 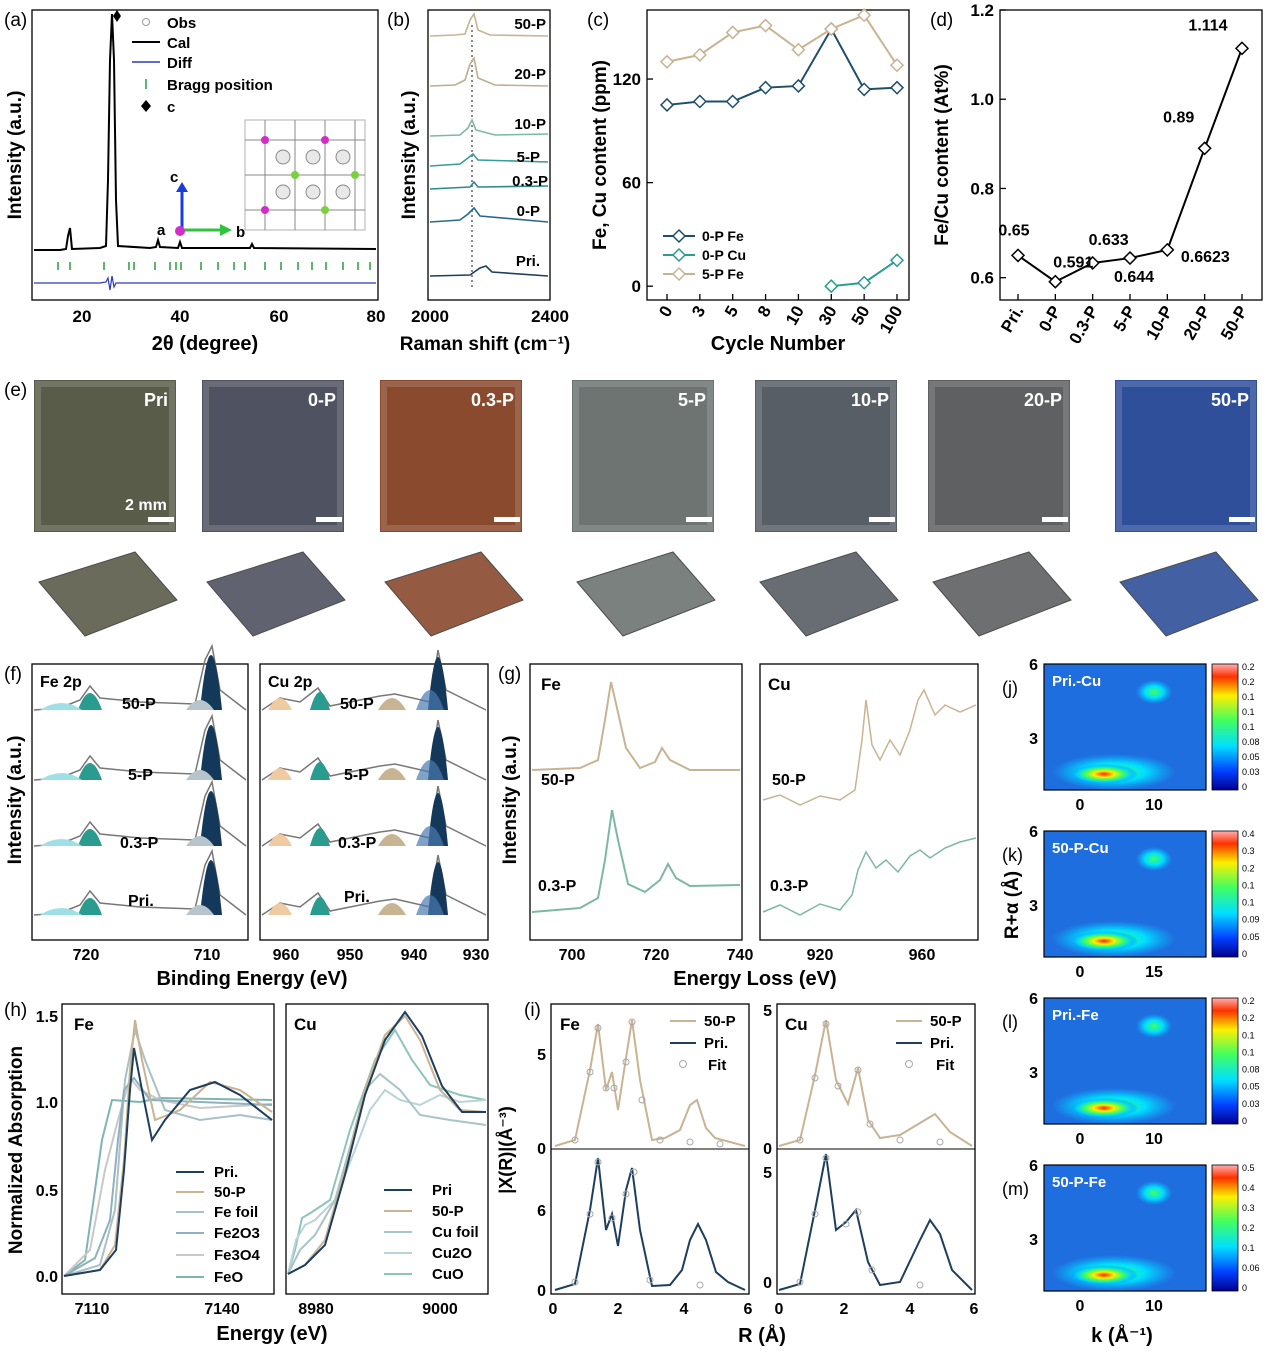 What do you see at coordinates (205, 155) in the screenshot?
I see `panel-a-frame` at bounding box center [205, 155].